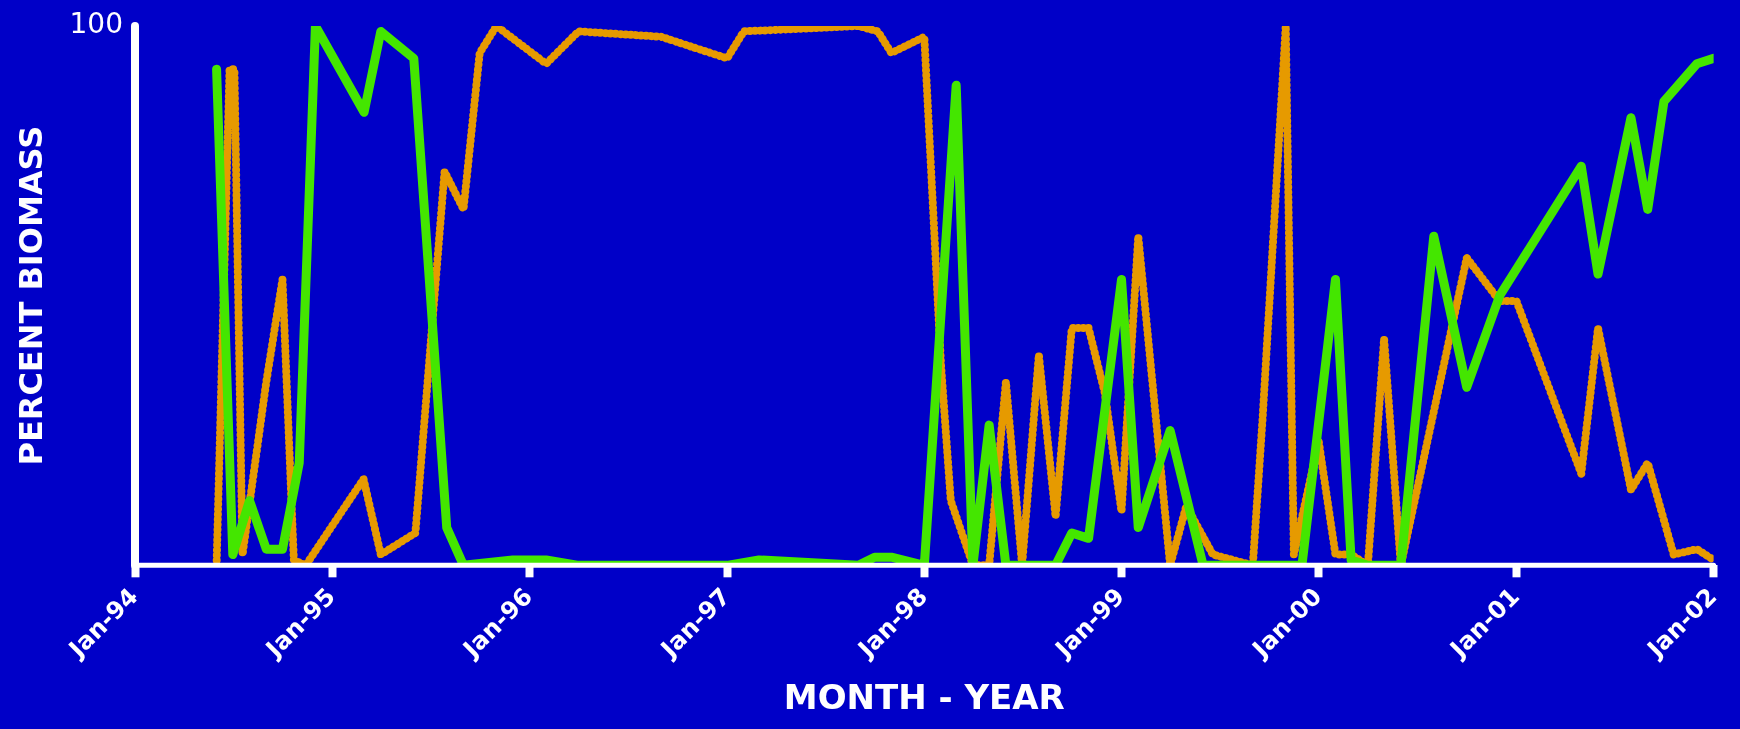 The width and height of the screenshot is (1740, 729). I want to click on text: 100, so click(96, 24).